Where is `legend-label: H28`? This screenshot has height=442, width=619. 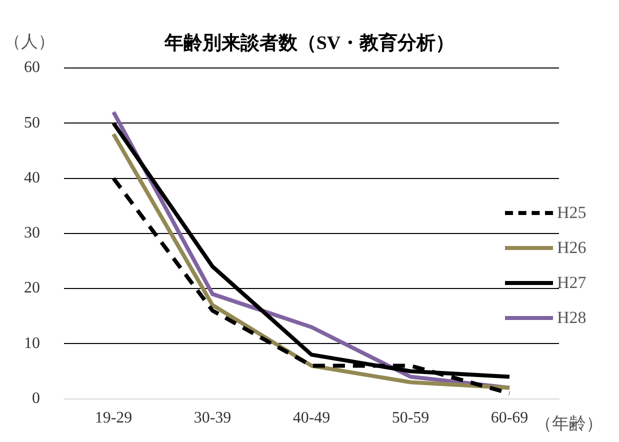 legend-label: H28 is located at coordinates (571, 318).